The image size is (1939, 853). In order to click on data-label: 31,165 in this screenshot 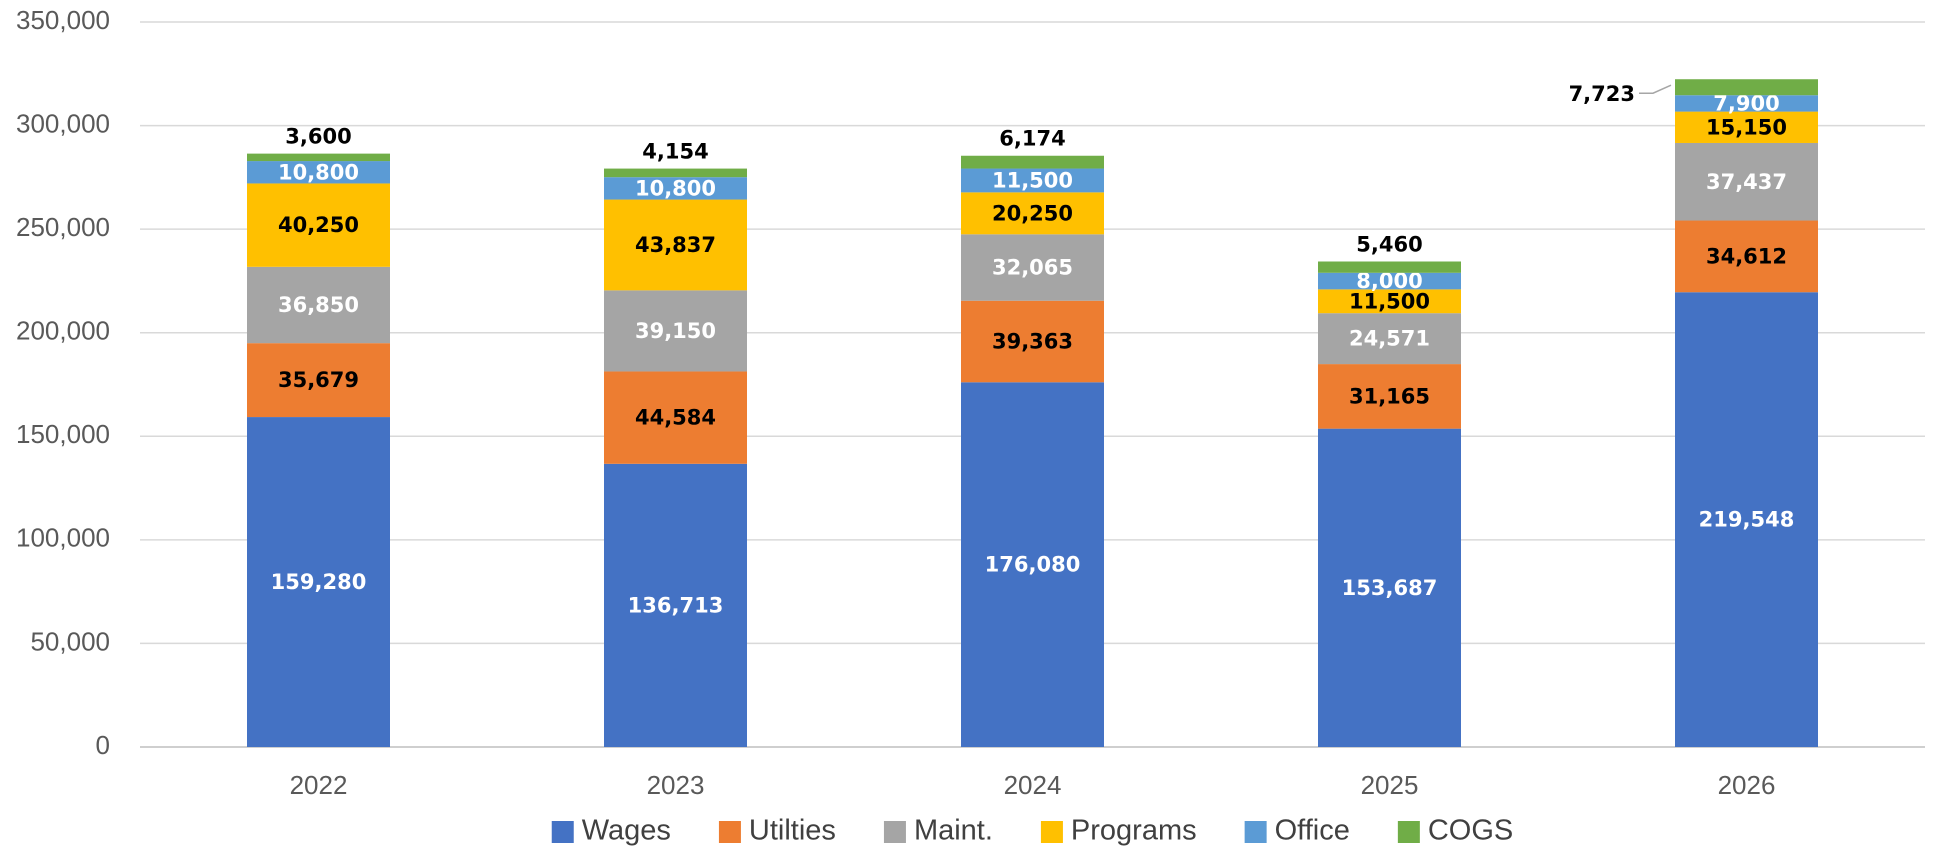, I will do `click(1389, 396)`.